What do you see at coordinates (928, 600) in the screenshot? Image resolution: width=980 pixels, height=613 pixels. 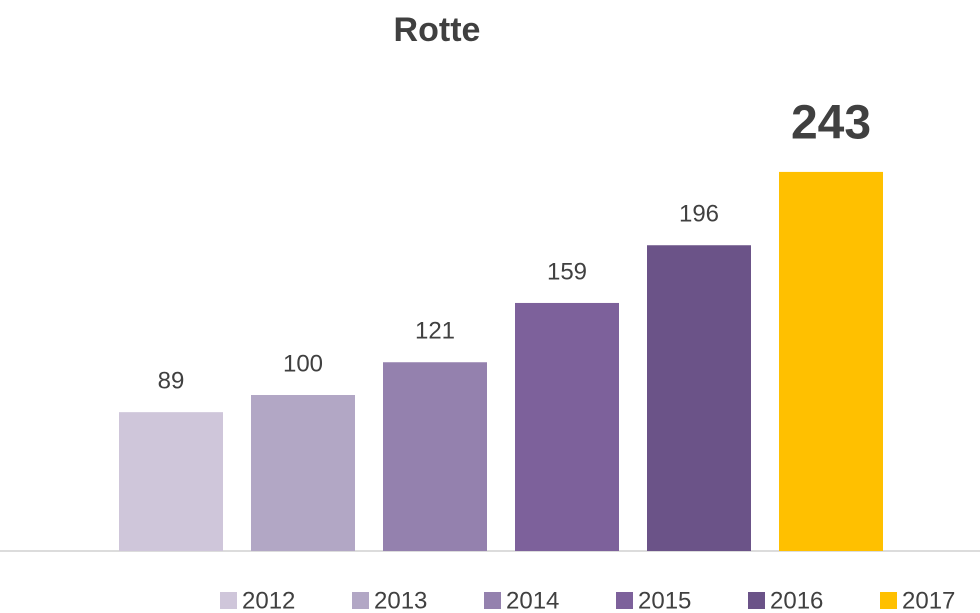 I see `legend-label: 2017` at bounding box center [928, 600].